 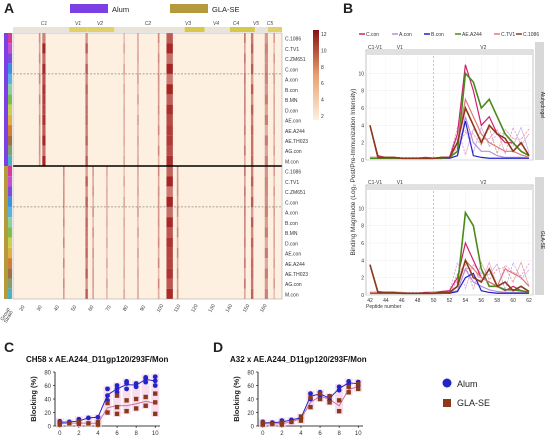 I want to click on x-tick-label: 100, so click(x=160, y=308).